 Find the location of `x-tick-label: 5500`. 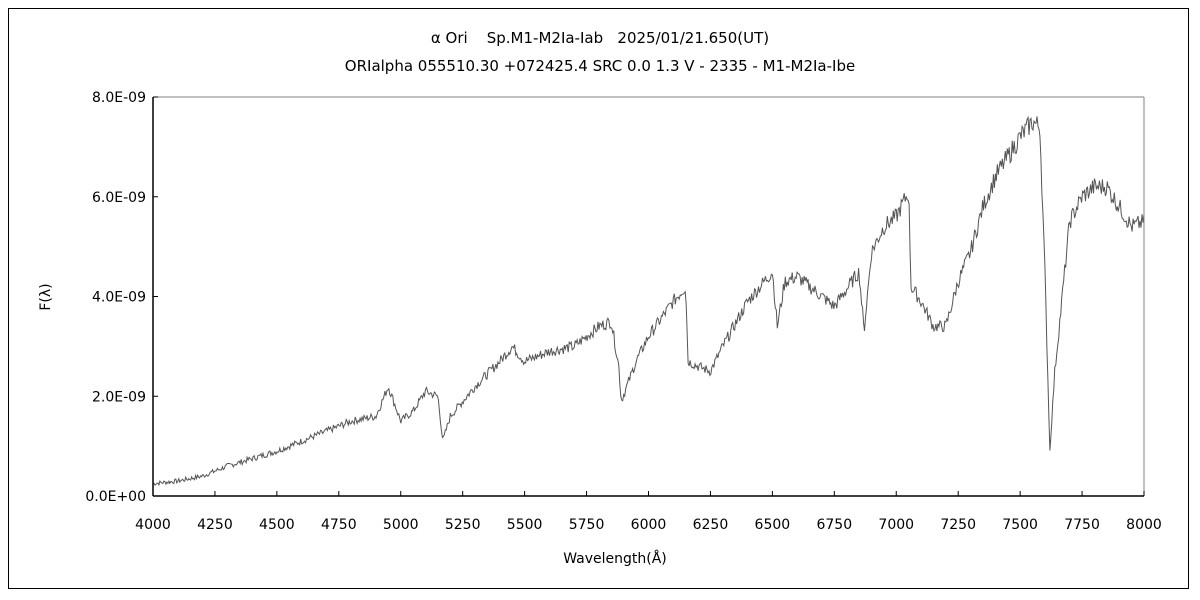

x-tick-label: 5500 is located at coordinates (525, 525).